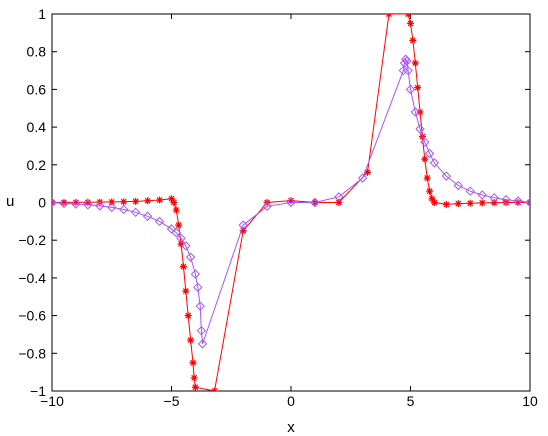  Describe the element at coordinates (37, 89) in the screenshot. I see `y-tick-label: 0.6` at that location.